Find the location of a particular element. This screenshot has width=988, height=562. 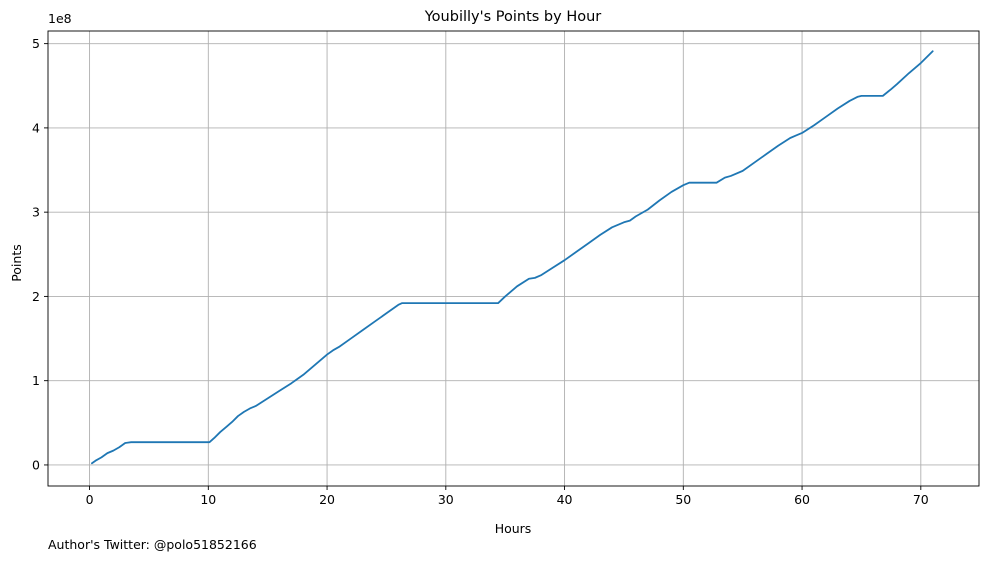

y-tick-label: 2 is located at coordinates (36, 296).